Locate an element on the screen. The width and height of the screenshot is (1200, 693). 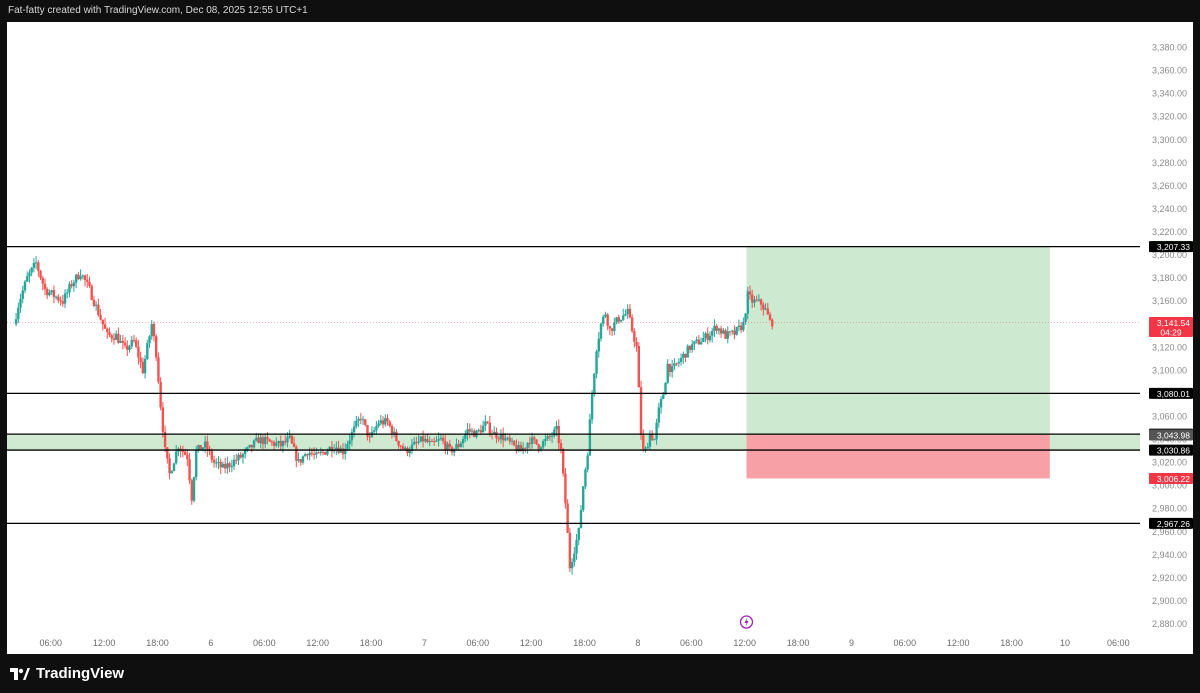
stop-price-label-bg is located at coordinates (1171, 478).